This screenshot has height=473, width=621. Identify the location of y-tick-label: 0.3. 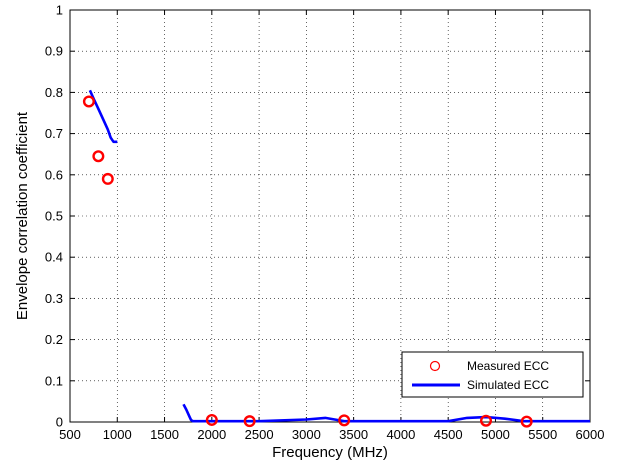
(54, 298).